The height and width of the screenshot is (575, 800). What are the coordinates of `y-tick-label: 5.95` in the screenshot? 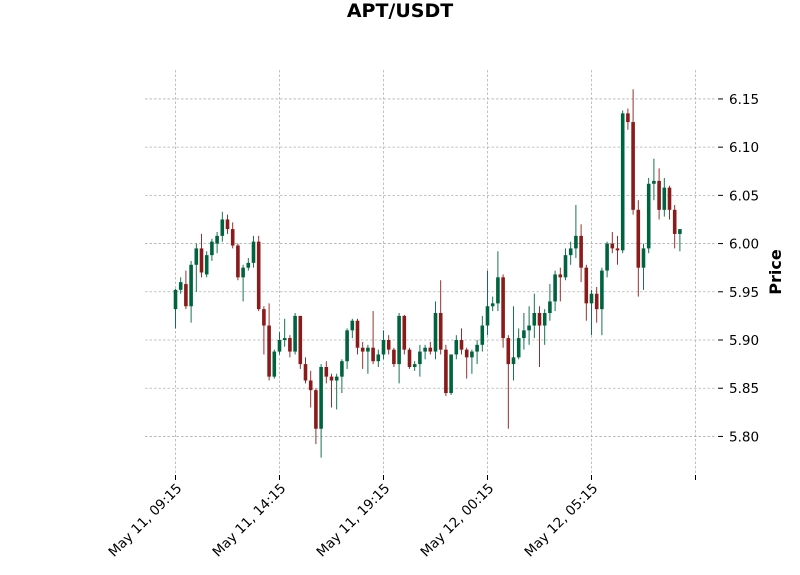 It's located at (744, 293).